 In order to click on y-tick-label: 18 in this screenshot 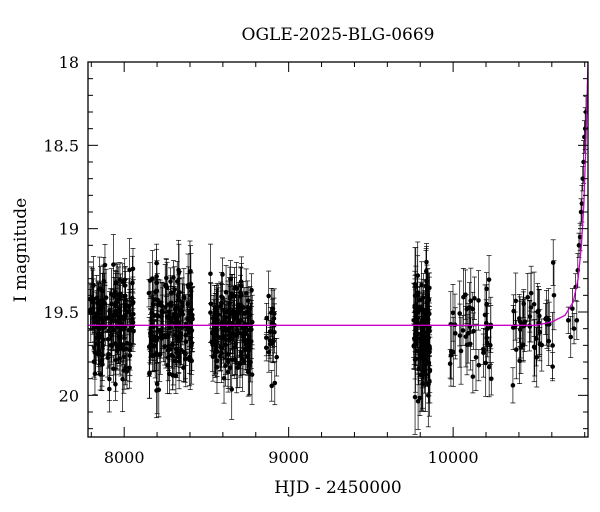, I will do `click(69, 62)`.